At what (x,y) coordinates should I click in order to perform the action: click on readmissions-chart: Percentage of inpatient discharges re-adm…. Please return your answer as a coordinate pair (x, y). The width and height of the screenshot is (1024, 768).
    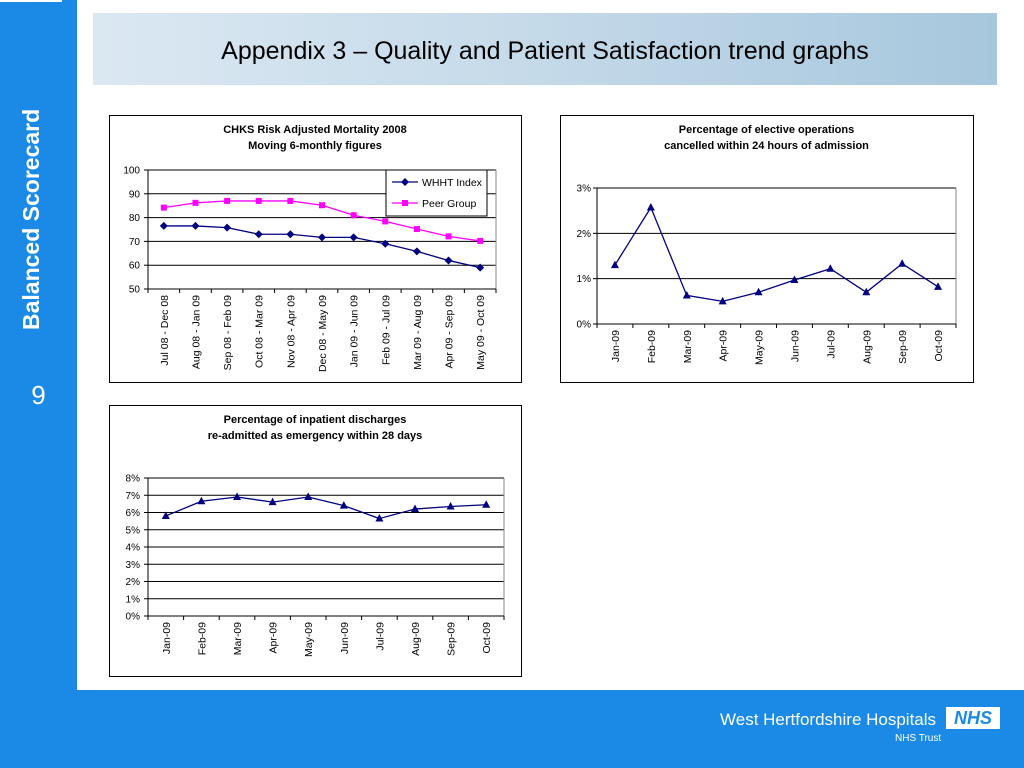
    Looking at the image, I should click on (315, 541).